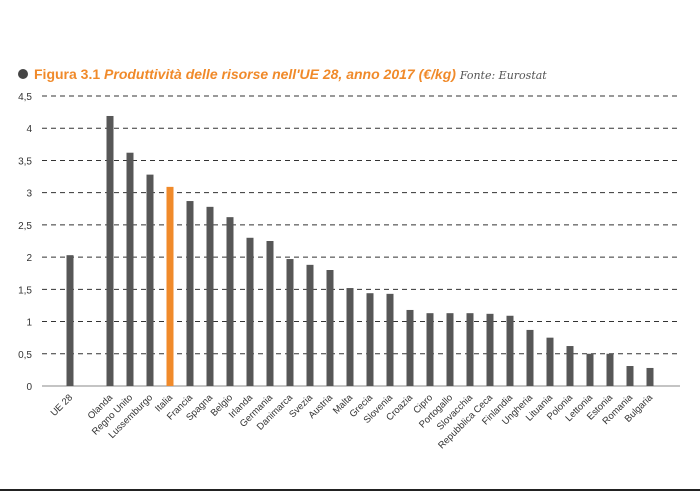 This screenshot has height=493, width=700. What do you see at coordinates (29, 387) in the screenshot?
I see `y-tick-label: 0` at bounding box center [29, 387].